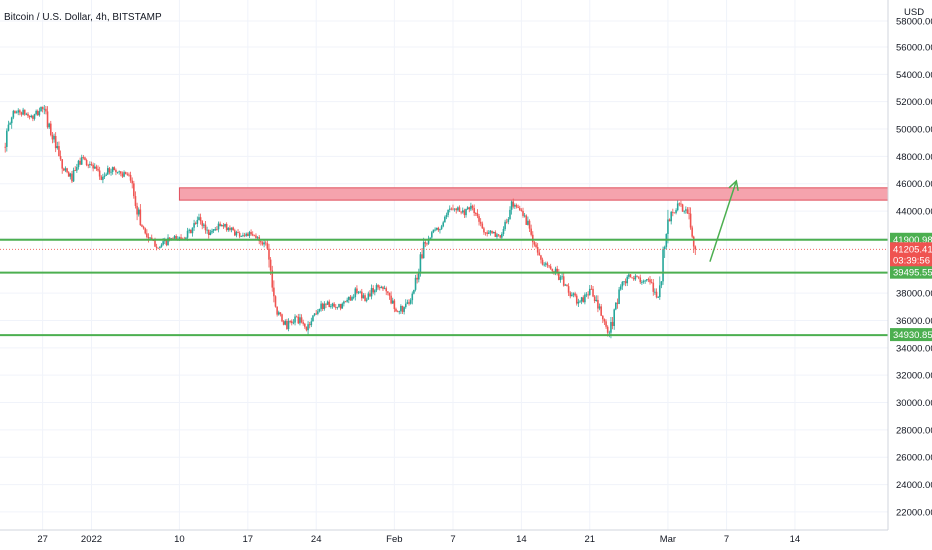  Describe the element at coordinates (723, 221) in the screenshot. I see `projection-arrow` at that location.